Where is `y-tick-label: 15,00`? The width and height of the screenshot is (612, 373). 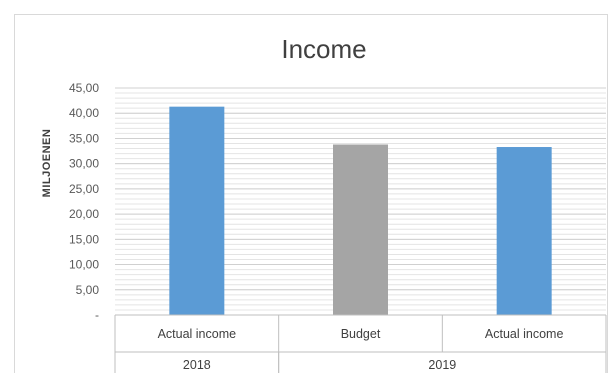
y-tick-label: 15,00 is located at coordinates (84, 239).